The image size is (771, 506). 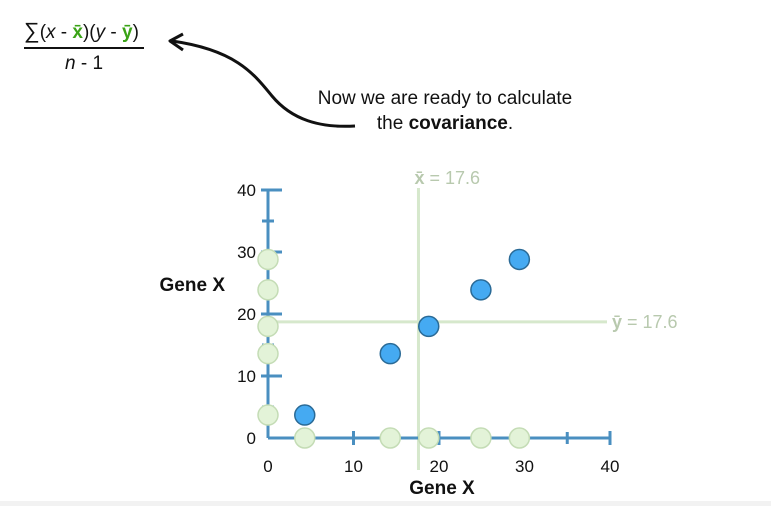 What do you see at coordinates (510, 123) in the screenshot?
I see `callout-suffix: .` at bounding box center [510, 123].